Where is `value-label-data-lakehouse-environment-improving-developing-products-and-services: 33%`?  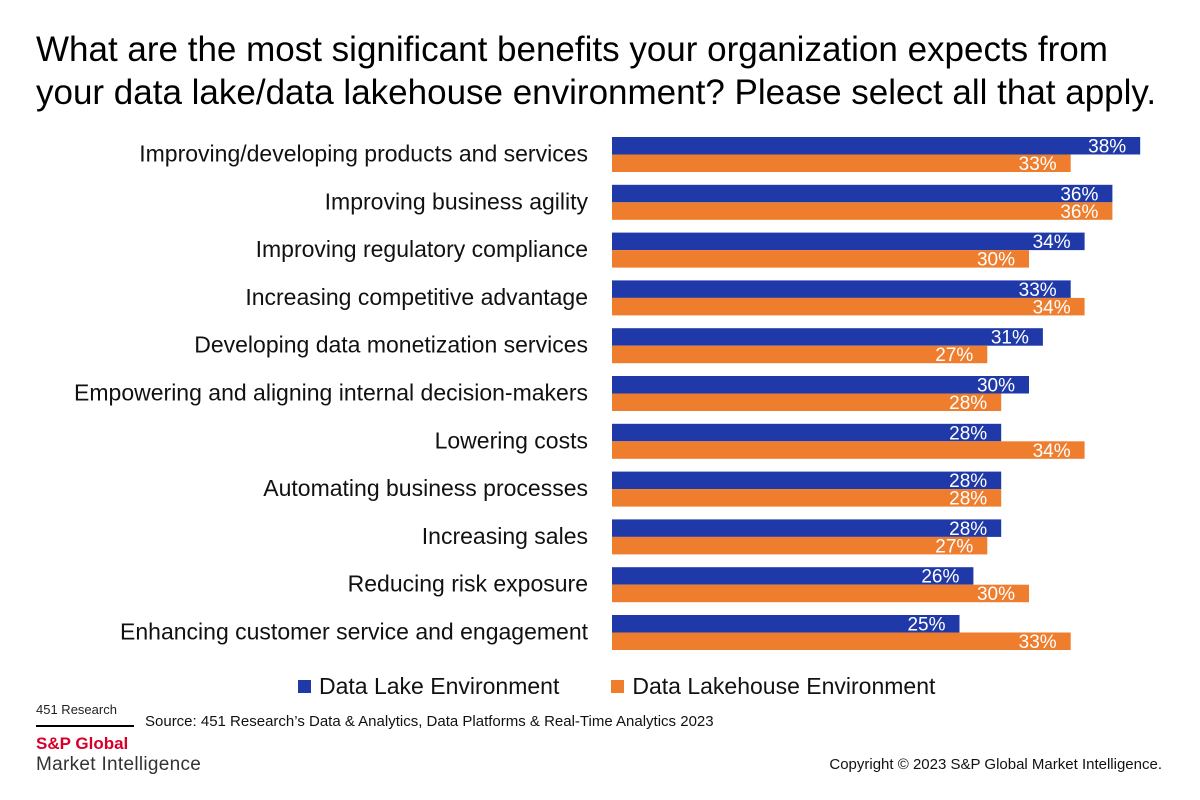
value-label-data-lakehouse-environment-improving-developing-products-and-services: 33% is located at coordinates (1038, 164).